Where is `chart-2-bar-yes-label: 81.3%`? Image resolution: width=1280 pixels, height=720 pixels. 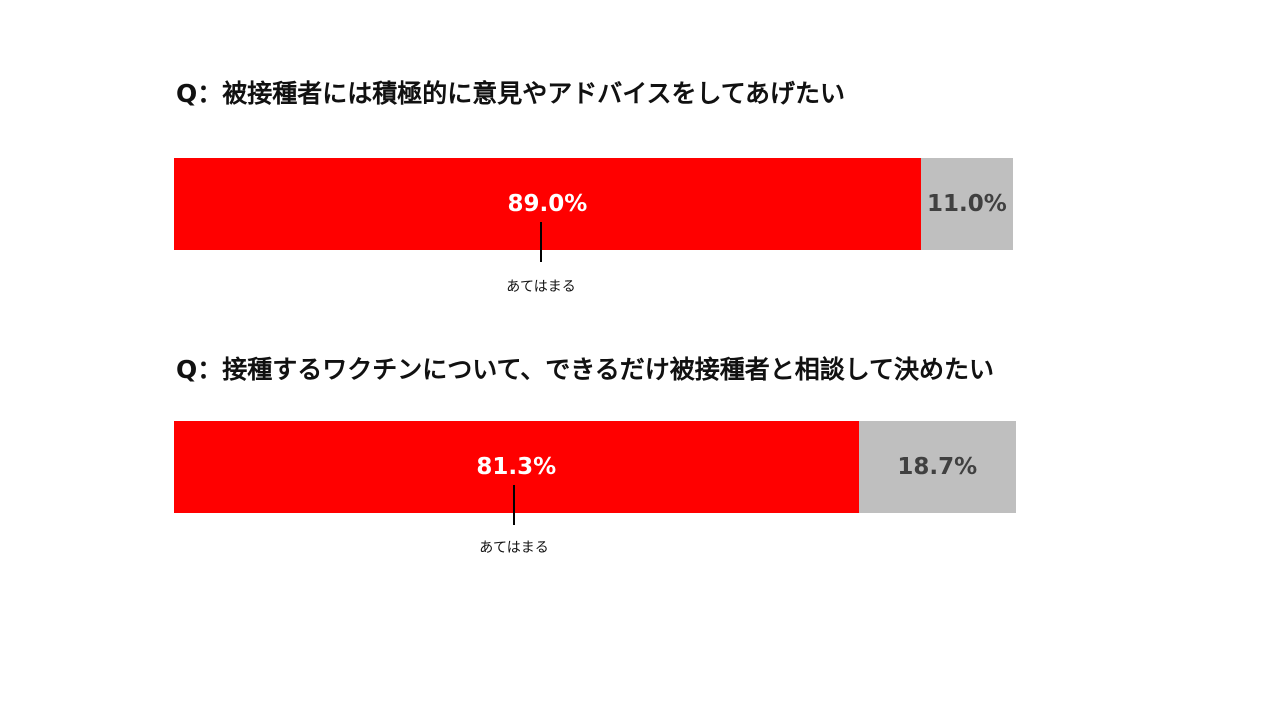 chart-2-bar-yes-label: 81.3% is located at coordinates (516, 467).